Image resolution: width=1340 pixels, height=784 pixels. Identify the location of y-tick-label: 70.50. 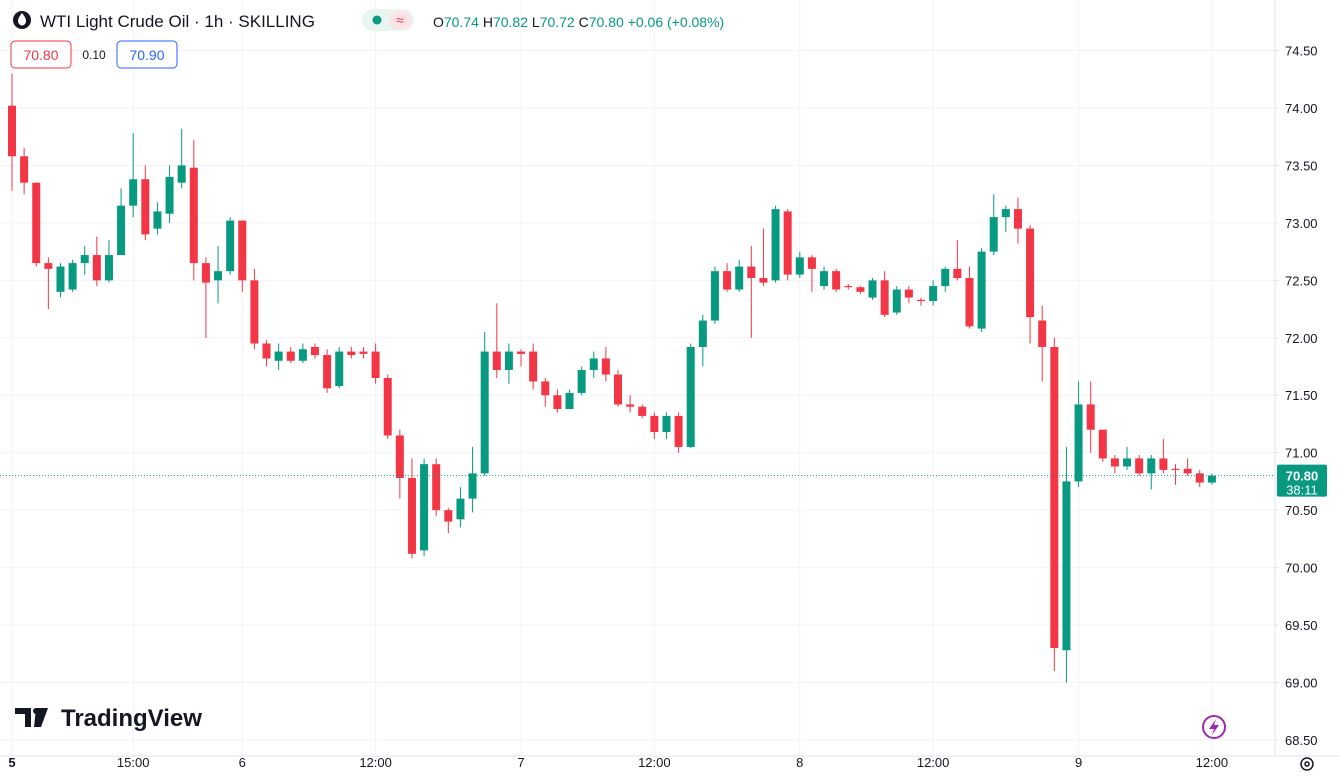
(1301, 510).